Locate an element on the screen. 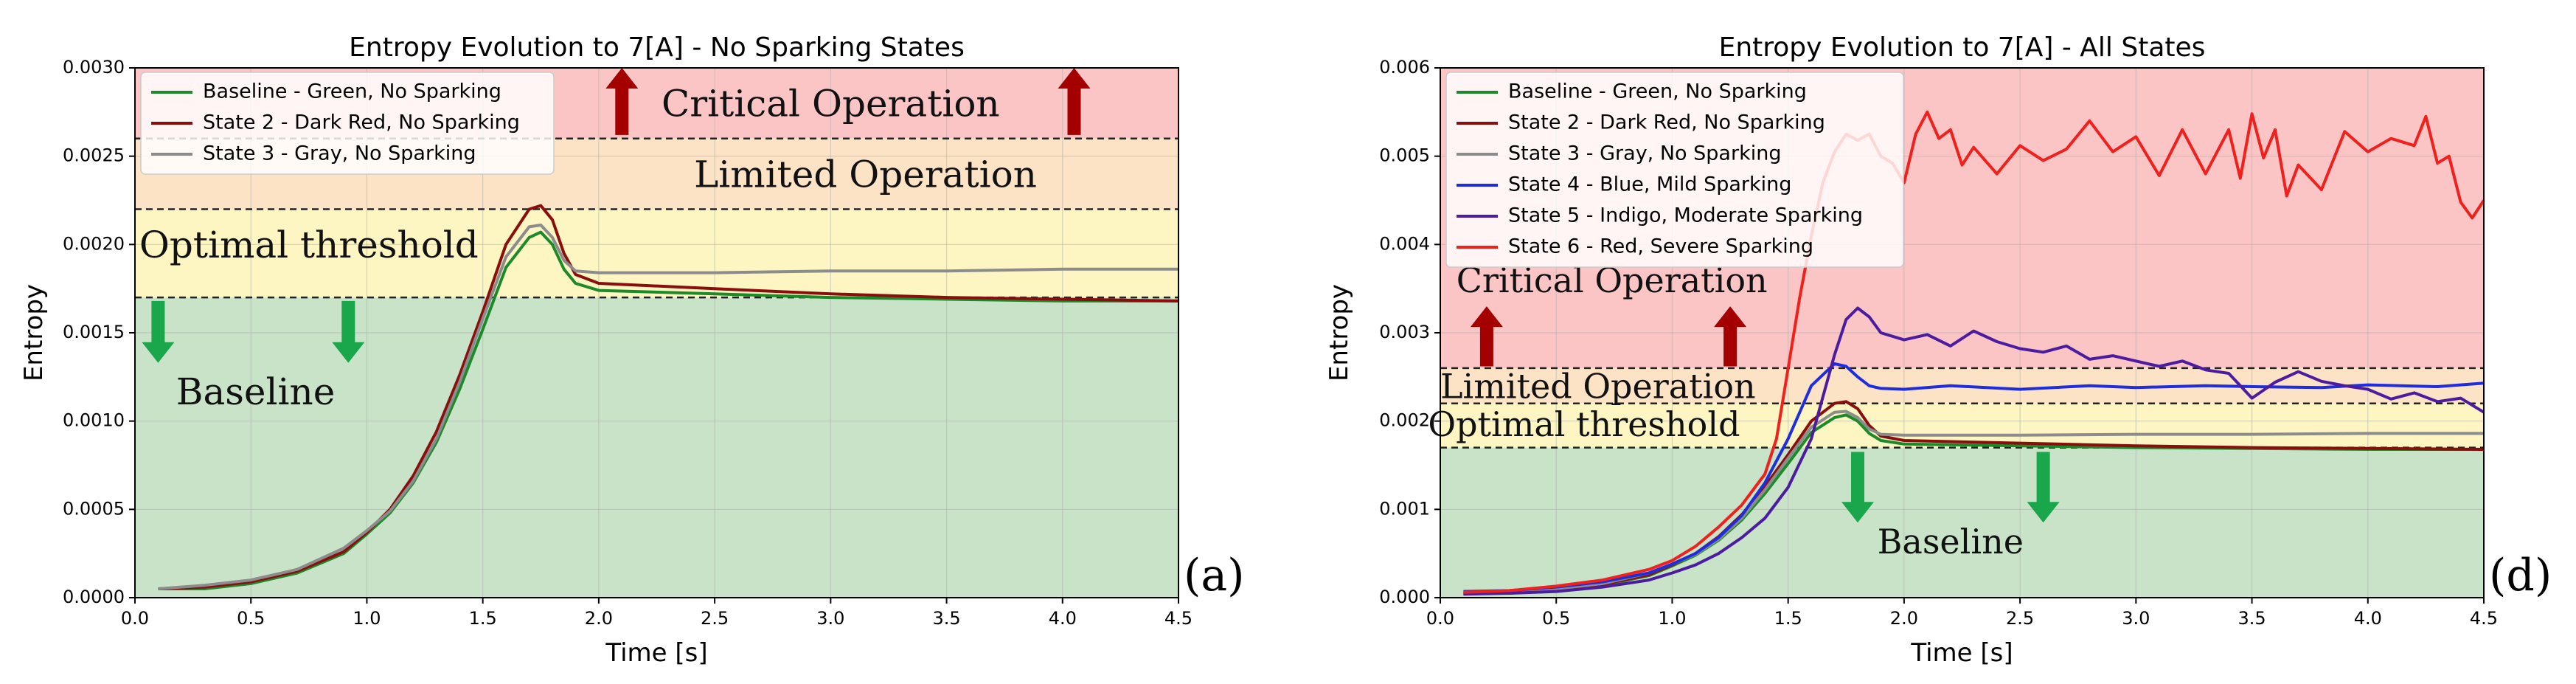  legend-entry: State 6 - Red, Severe Sparking is located at coordinates (1660, 247).